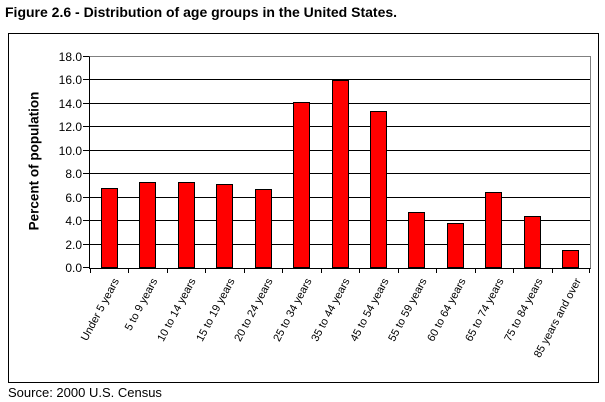 This screenshot has height=402, width=605. Describe the element at coordinates (254, 310) in the screenshot. I see `x-axis-category-label: 20 to 24 years` at that location.